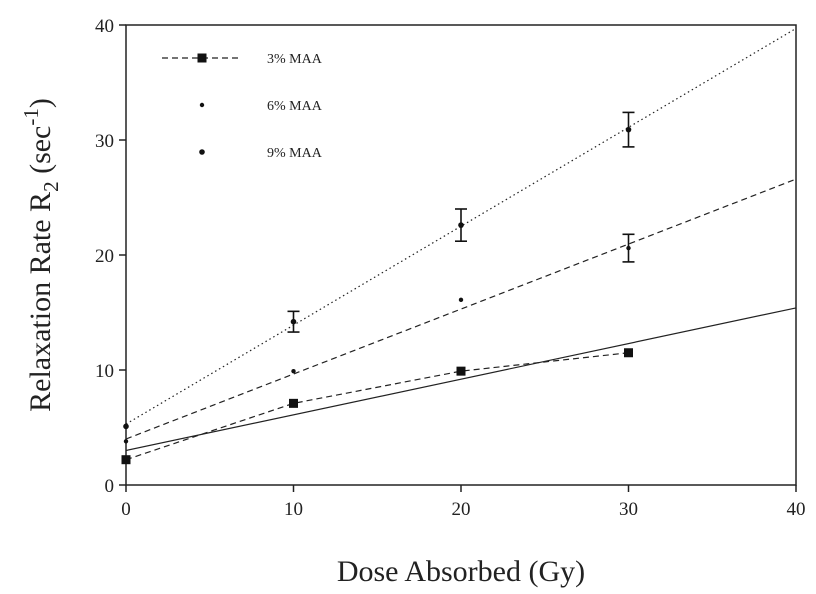 Image resolution: width=816 pixels, height=594 pixels. What do you see at coordinates (40, 154) in the screenshot?
I see `y-axis-title-unit: (sec` at bounding box center [40, 154].